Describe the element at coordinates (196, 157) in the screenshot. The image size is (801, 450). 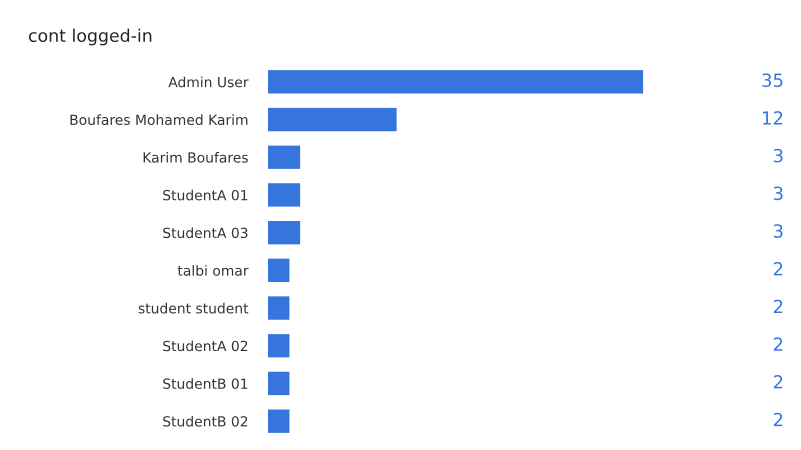
I see `y-tick-label: Karim Boufares` at that location.